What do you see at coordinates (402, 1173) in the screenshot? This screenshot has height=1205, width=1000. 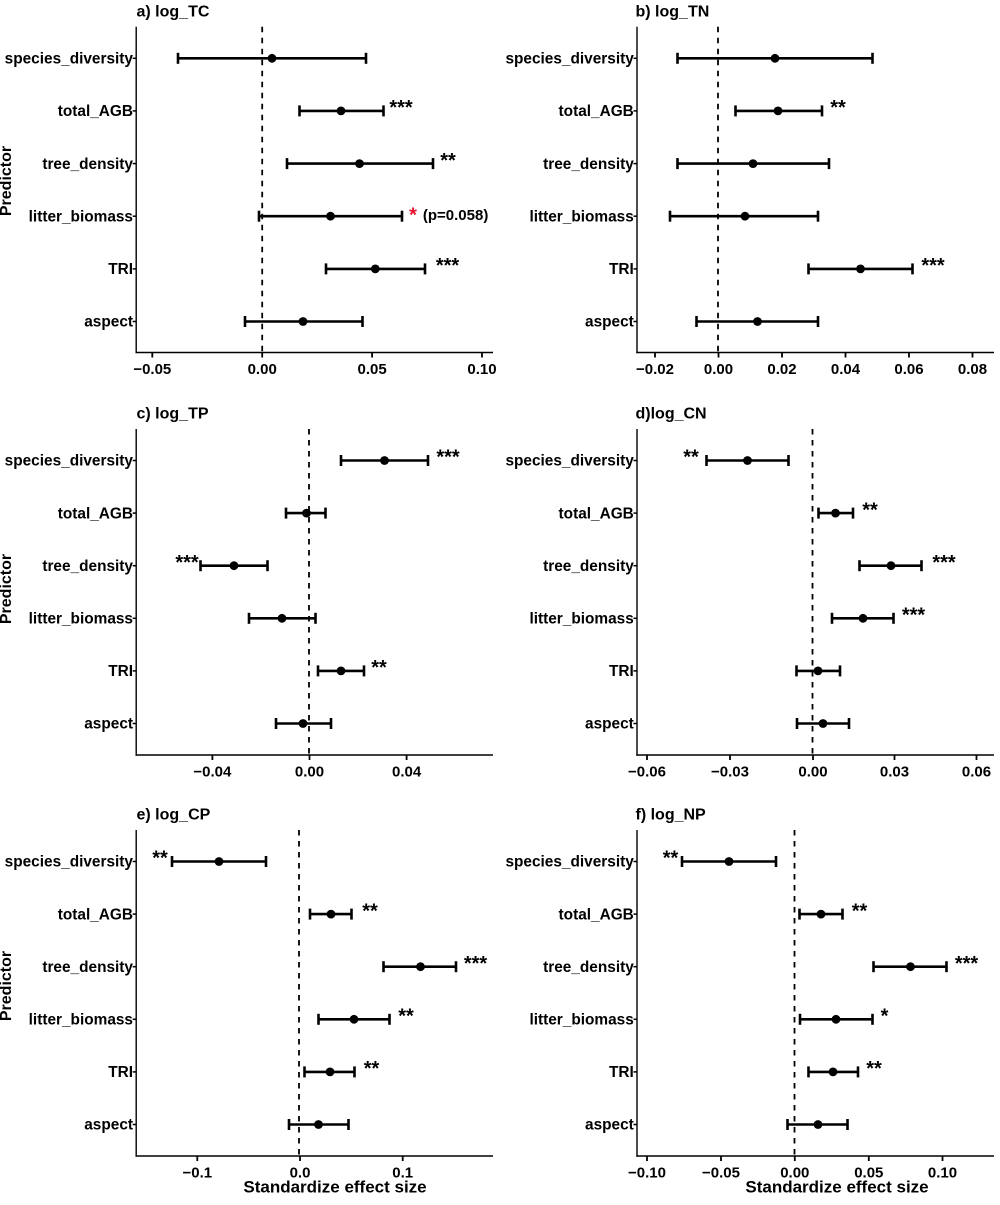 I see `svg-text: 0.1` at bounding box center [402, 1173].